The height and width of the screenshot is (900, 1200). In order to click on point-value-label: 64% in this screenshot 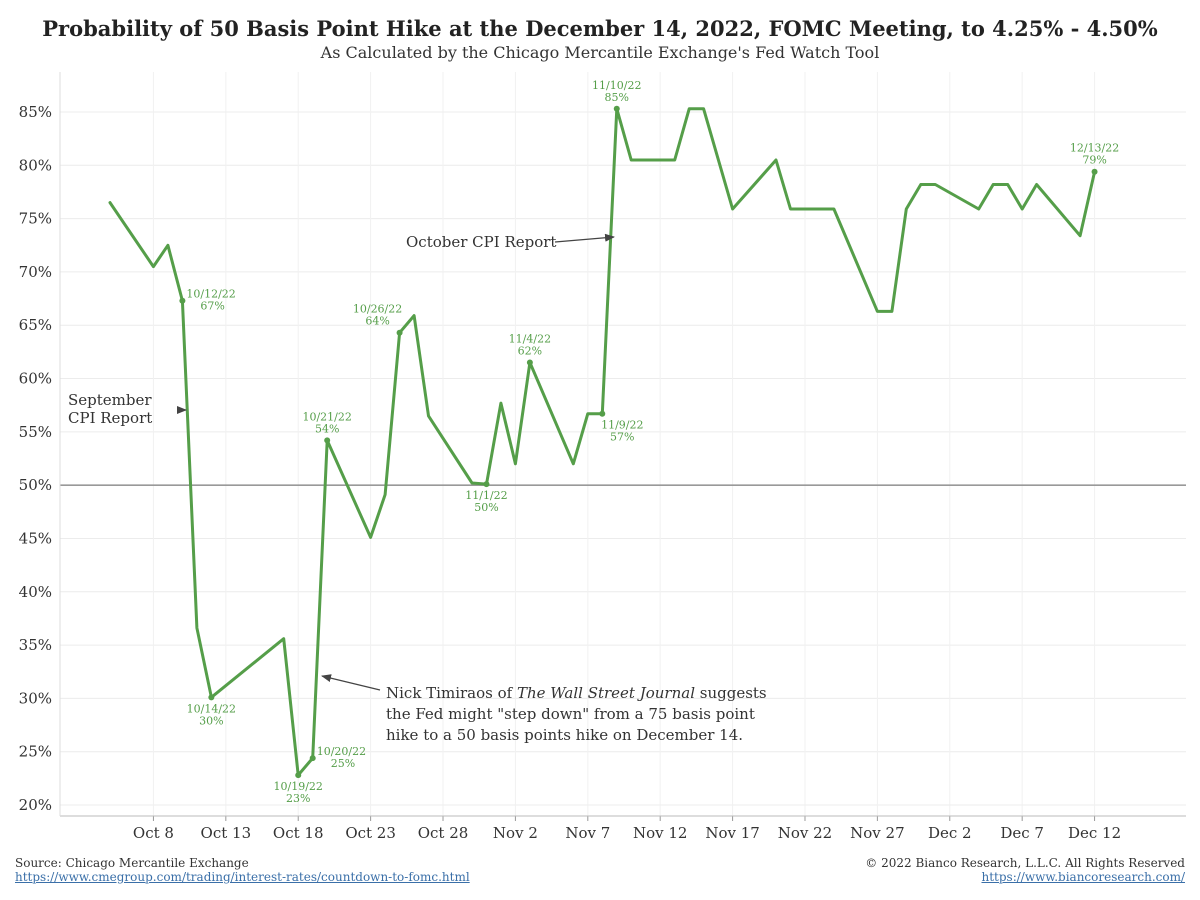, I will do `click(377, 321)`.